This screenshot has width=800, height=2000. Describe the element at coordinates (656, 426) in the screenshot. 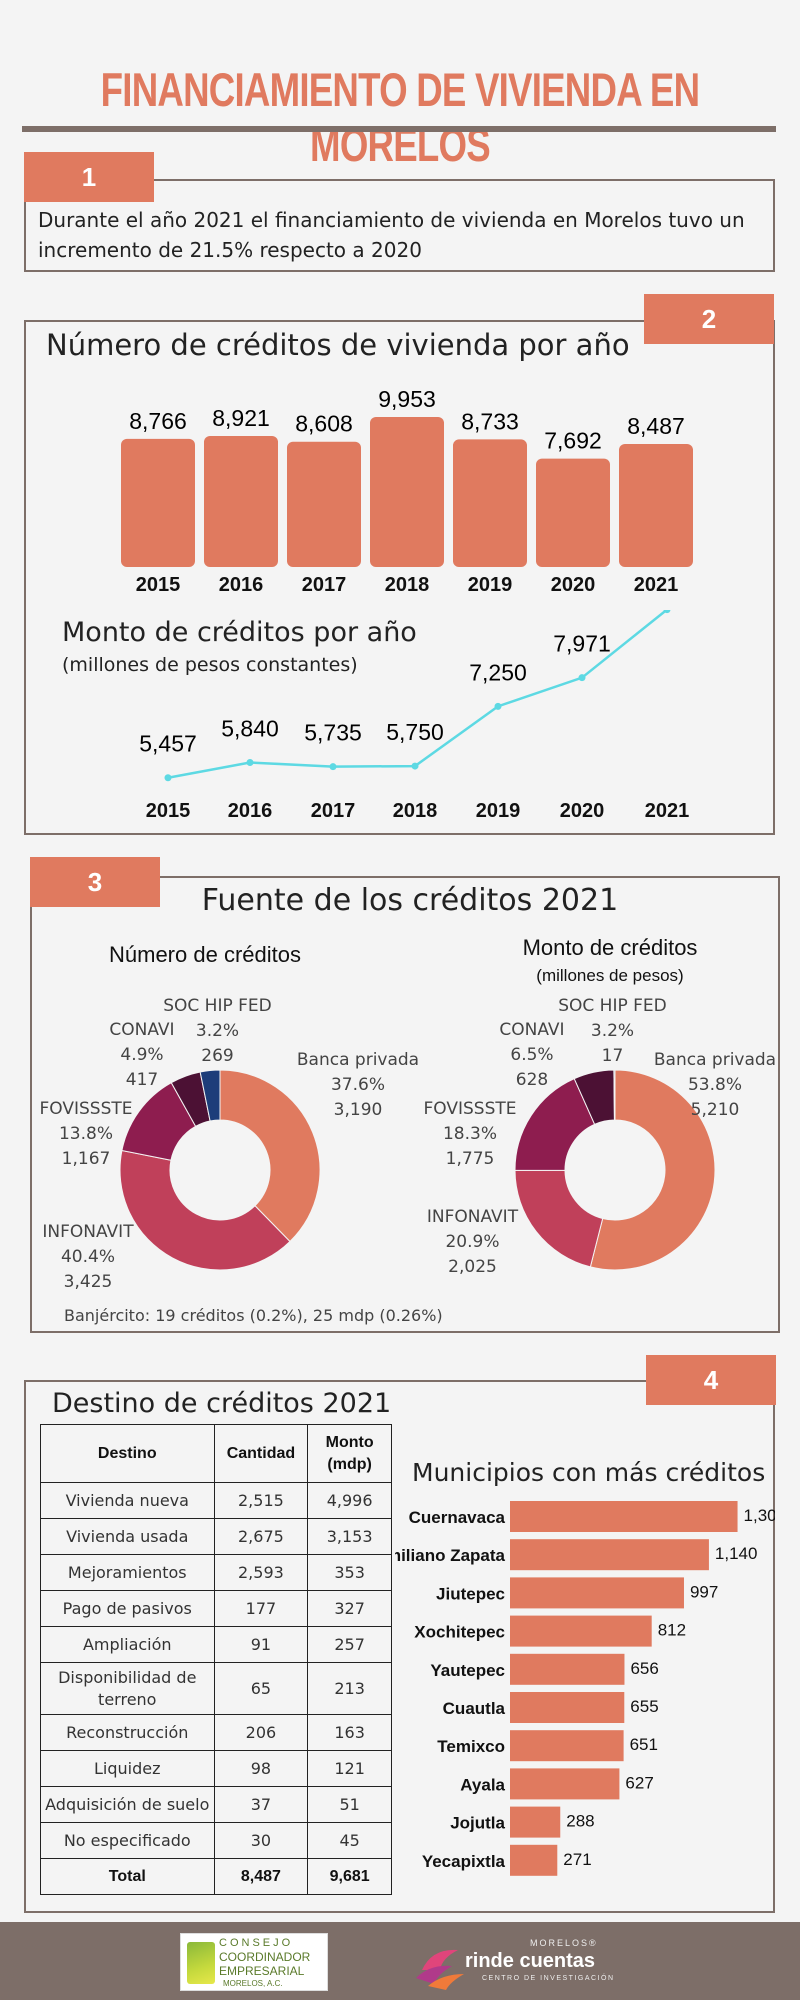

I see `bar-label-2021: 8,487` at that location.